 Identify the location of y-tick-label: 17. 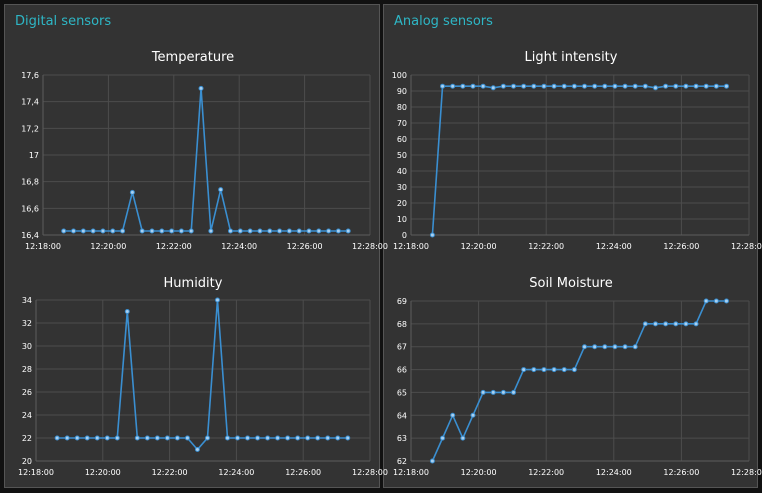
(34, 155).